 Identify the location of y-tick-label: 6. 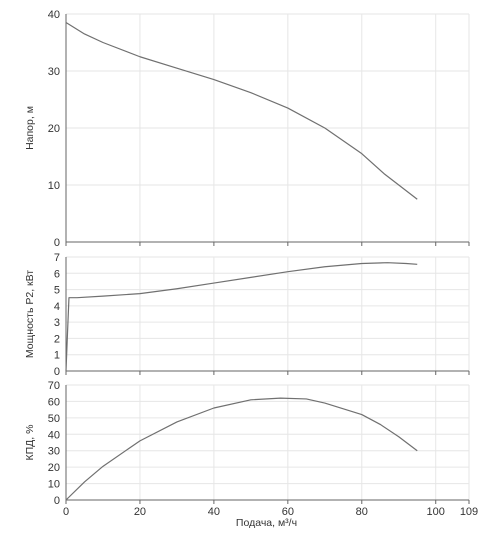
(57, 274).